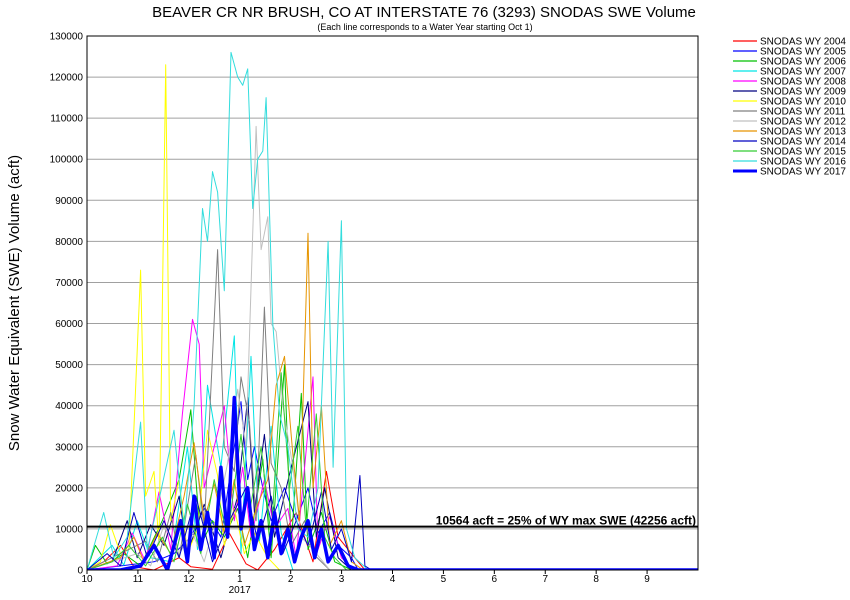  What do you see at coordinates (69, 488) in the screenshot?
I see `y-tick-label: 20000` at bounding box center [69, 488].